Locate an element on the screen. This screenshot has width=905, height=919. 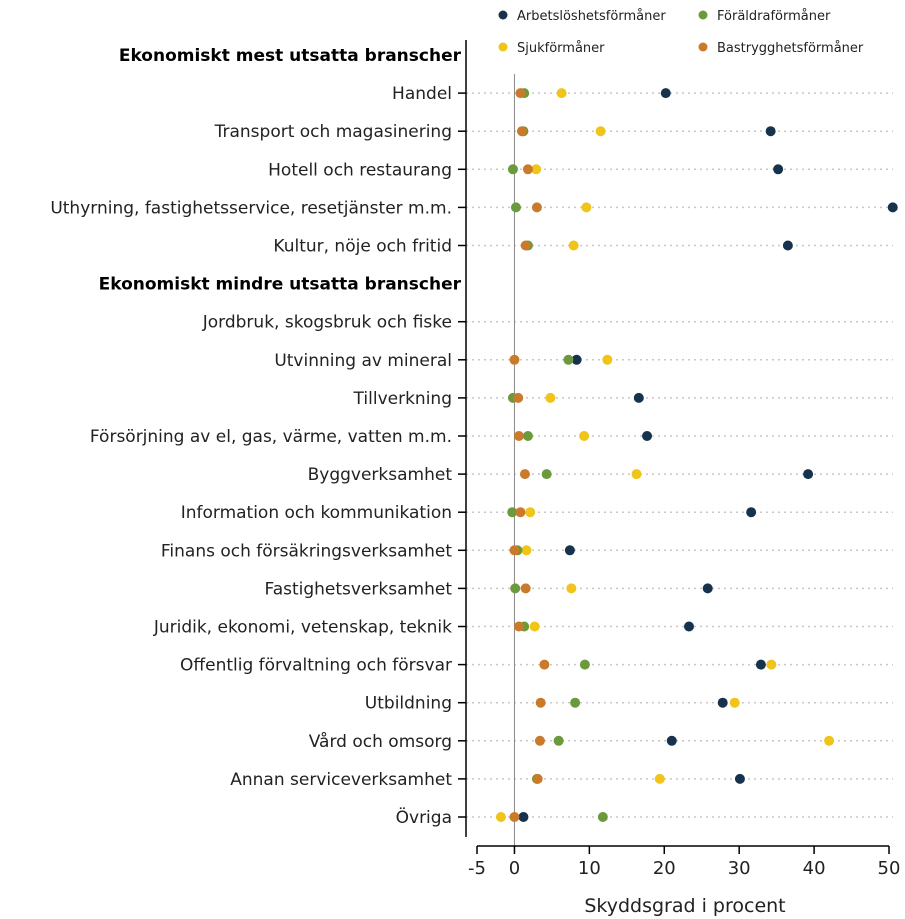
legend-label: Sjukförmåner is located at coordinates (561, 48).